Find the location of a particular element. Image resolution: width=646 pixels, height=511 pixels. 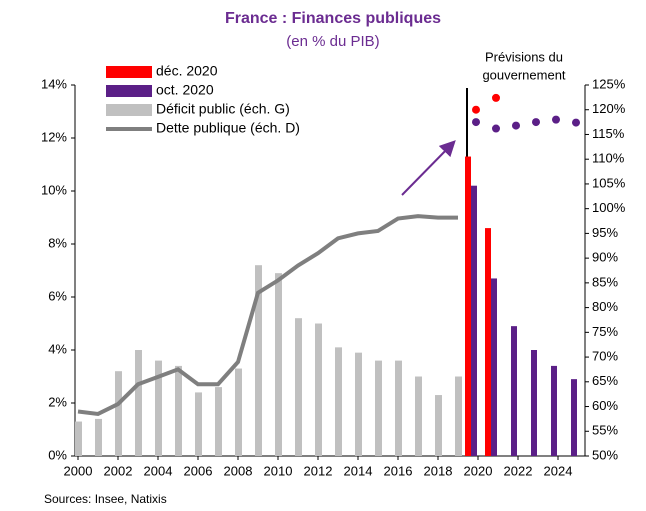

x-tick-label: 2006 is located at coordinates (198, 470).